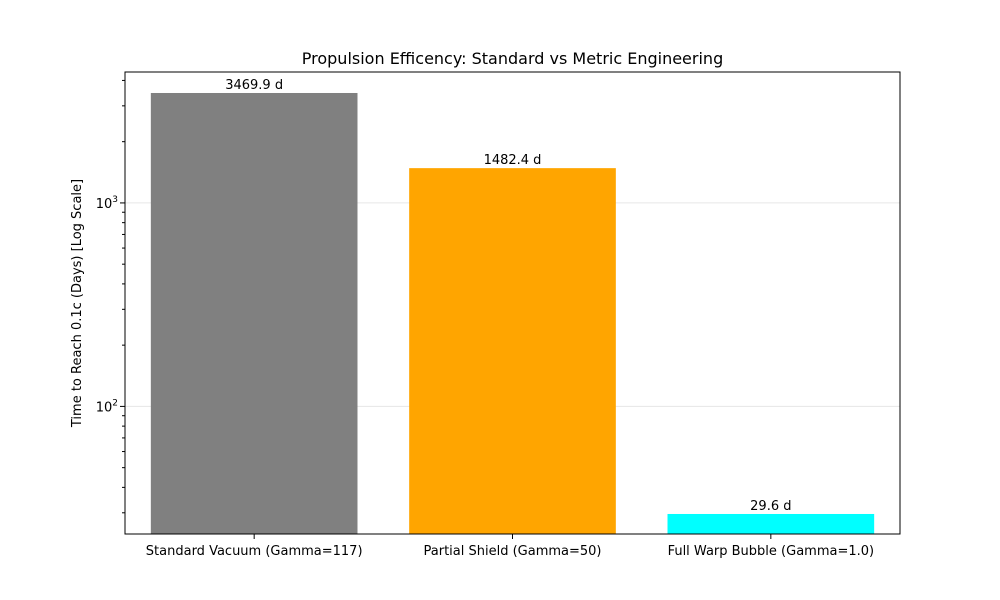 The width and height of the screenshot is (1000, 600). What do you see at coordinates (115, 403) in the screenshot?
I see `y-tick-exponent: 2` at bounding box center [115, 403].